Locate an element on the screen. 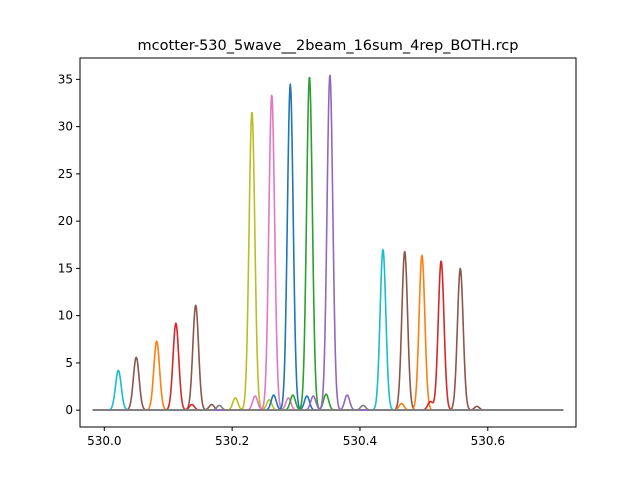 The image size is (640, 480). y-tick-label: 10 is located at coordinates (65, 316).